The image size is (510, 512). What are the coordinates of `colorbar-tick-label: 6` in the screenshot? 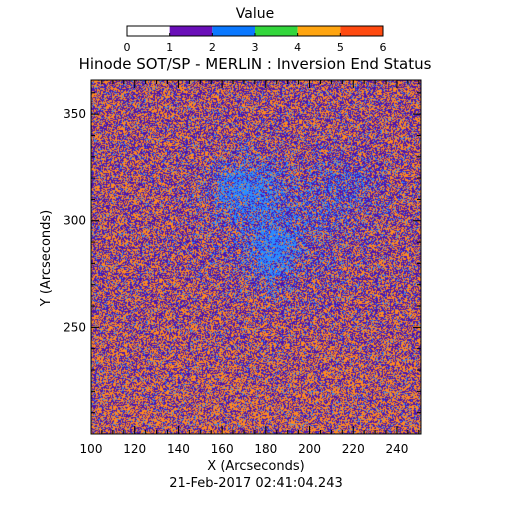 It's located at (383, 47).